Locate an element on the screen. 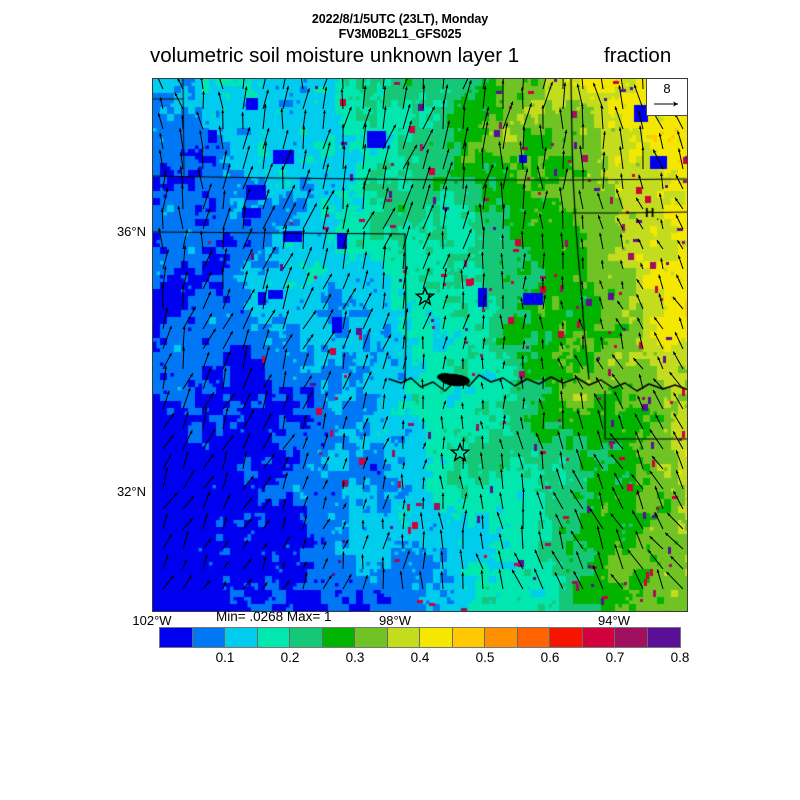  colorbar is located at coordinates (420, 637).